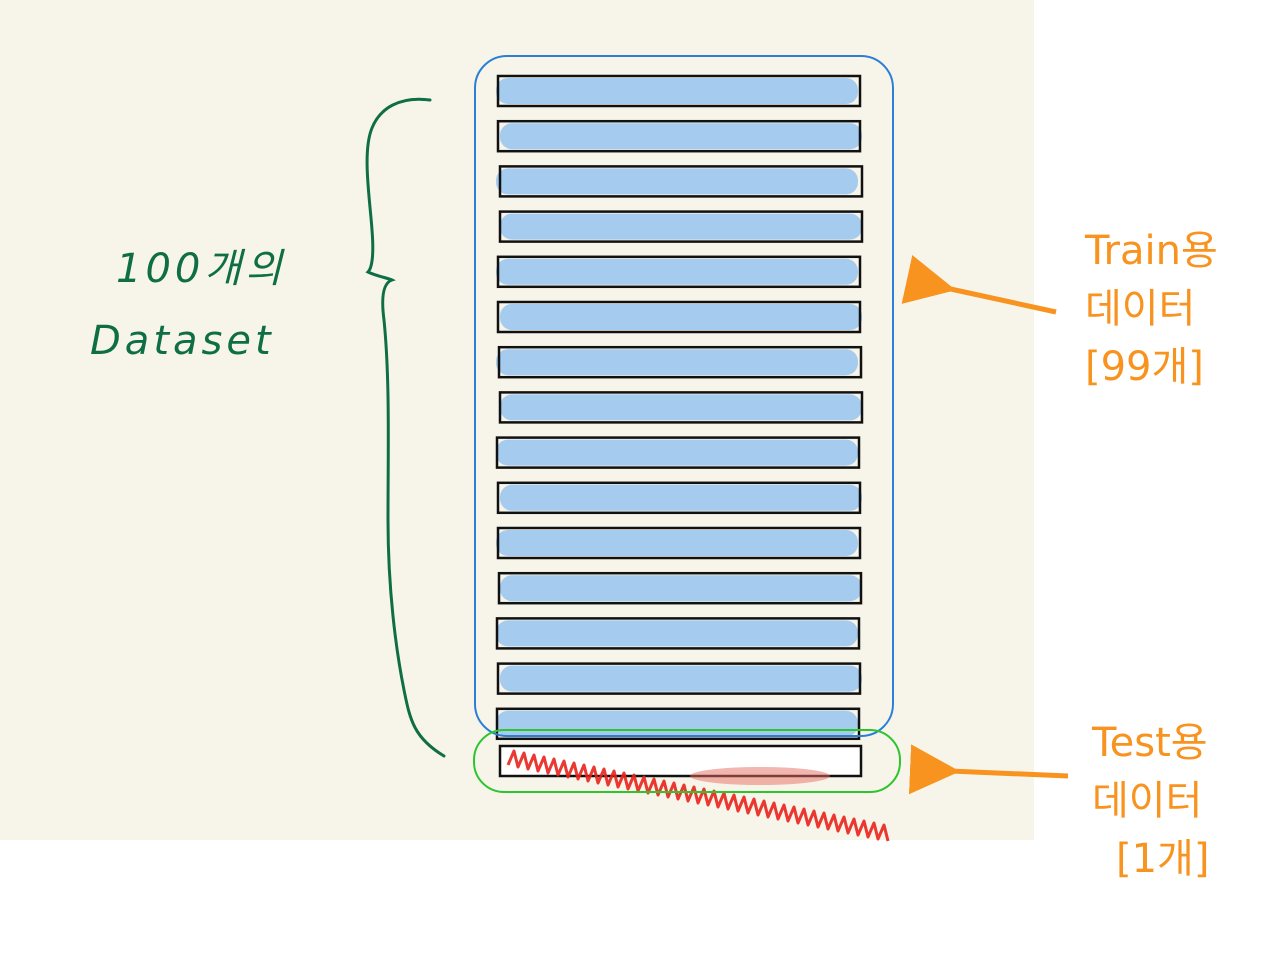 The width and height of the screenshot is (1288, 960). What do you see at coordinates (988, 769) in the screenshot?
I see `test-arrow` at bounding box center [988, 769].